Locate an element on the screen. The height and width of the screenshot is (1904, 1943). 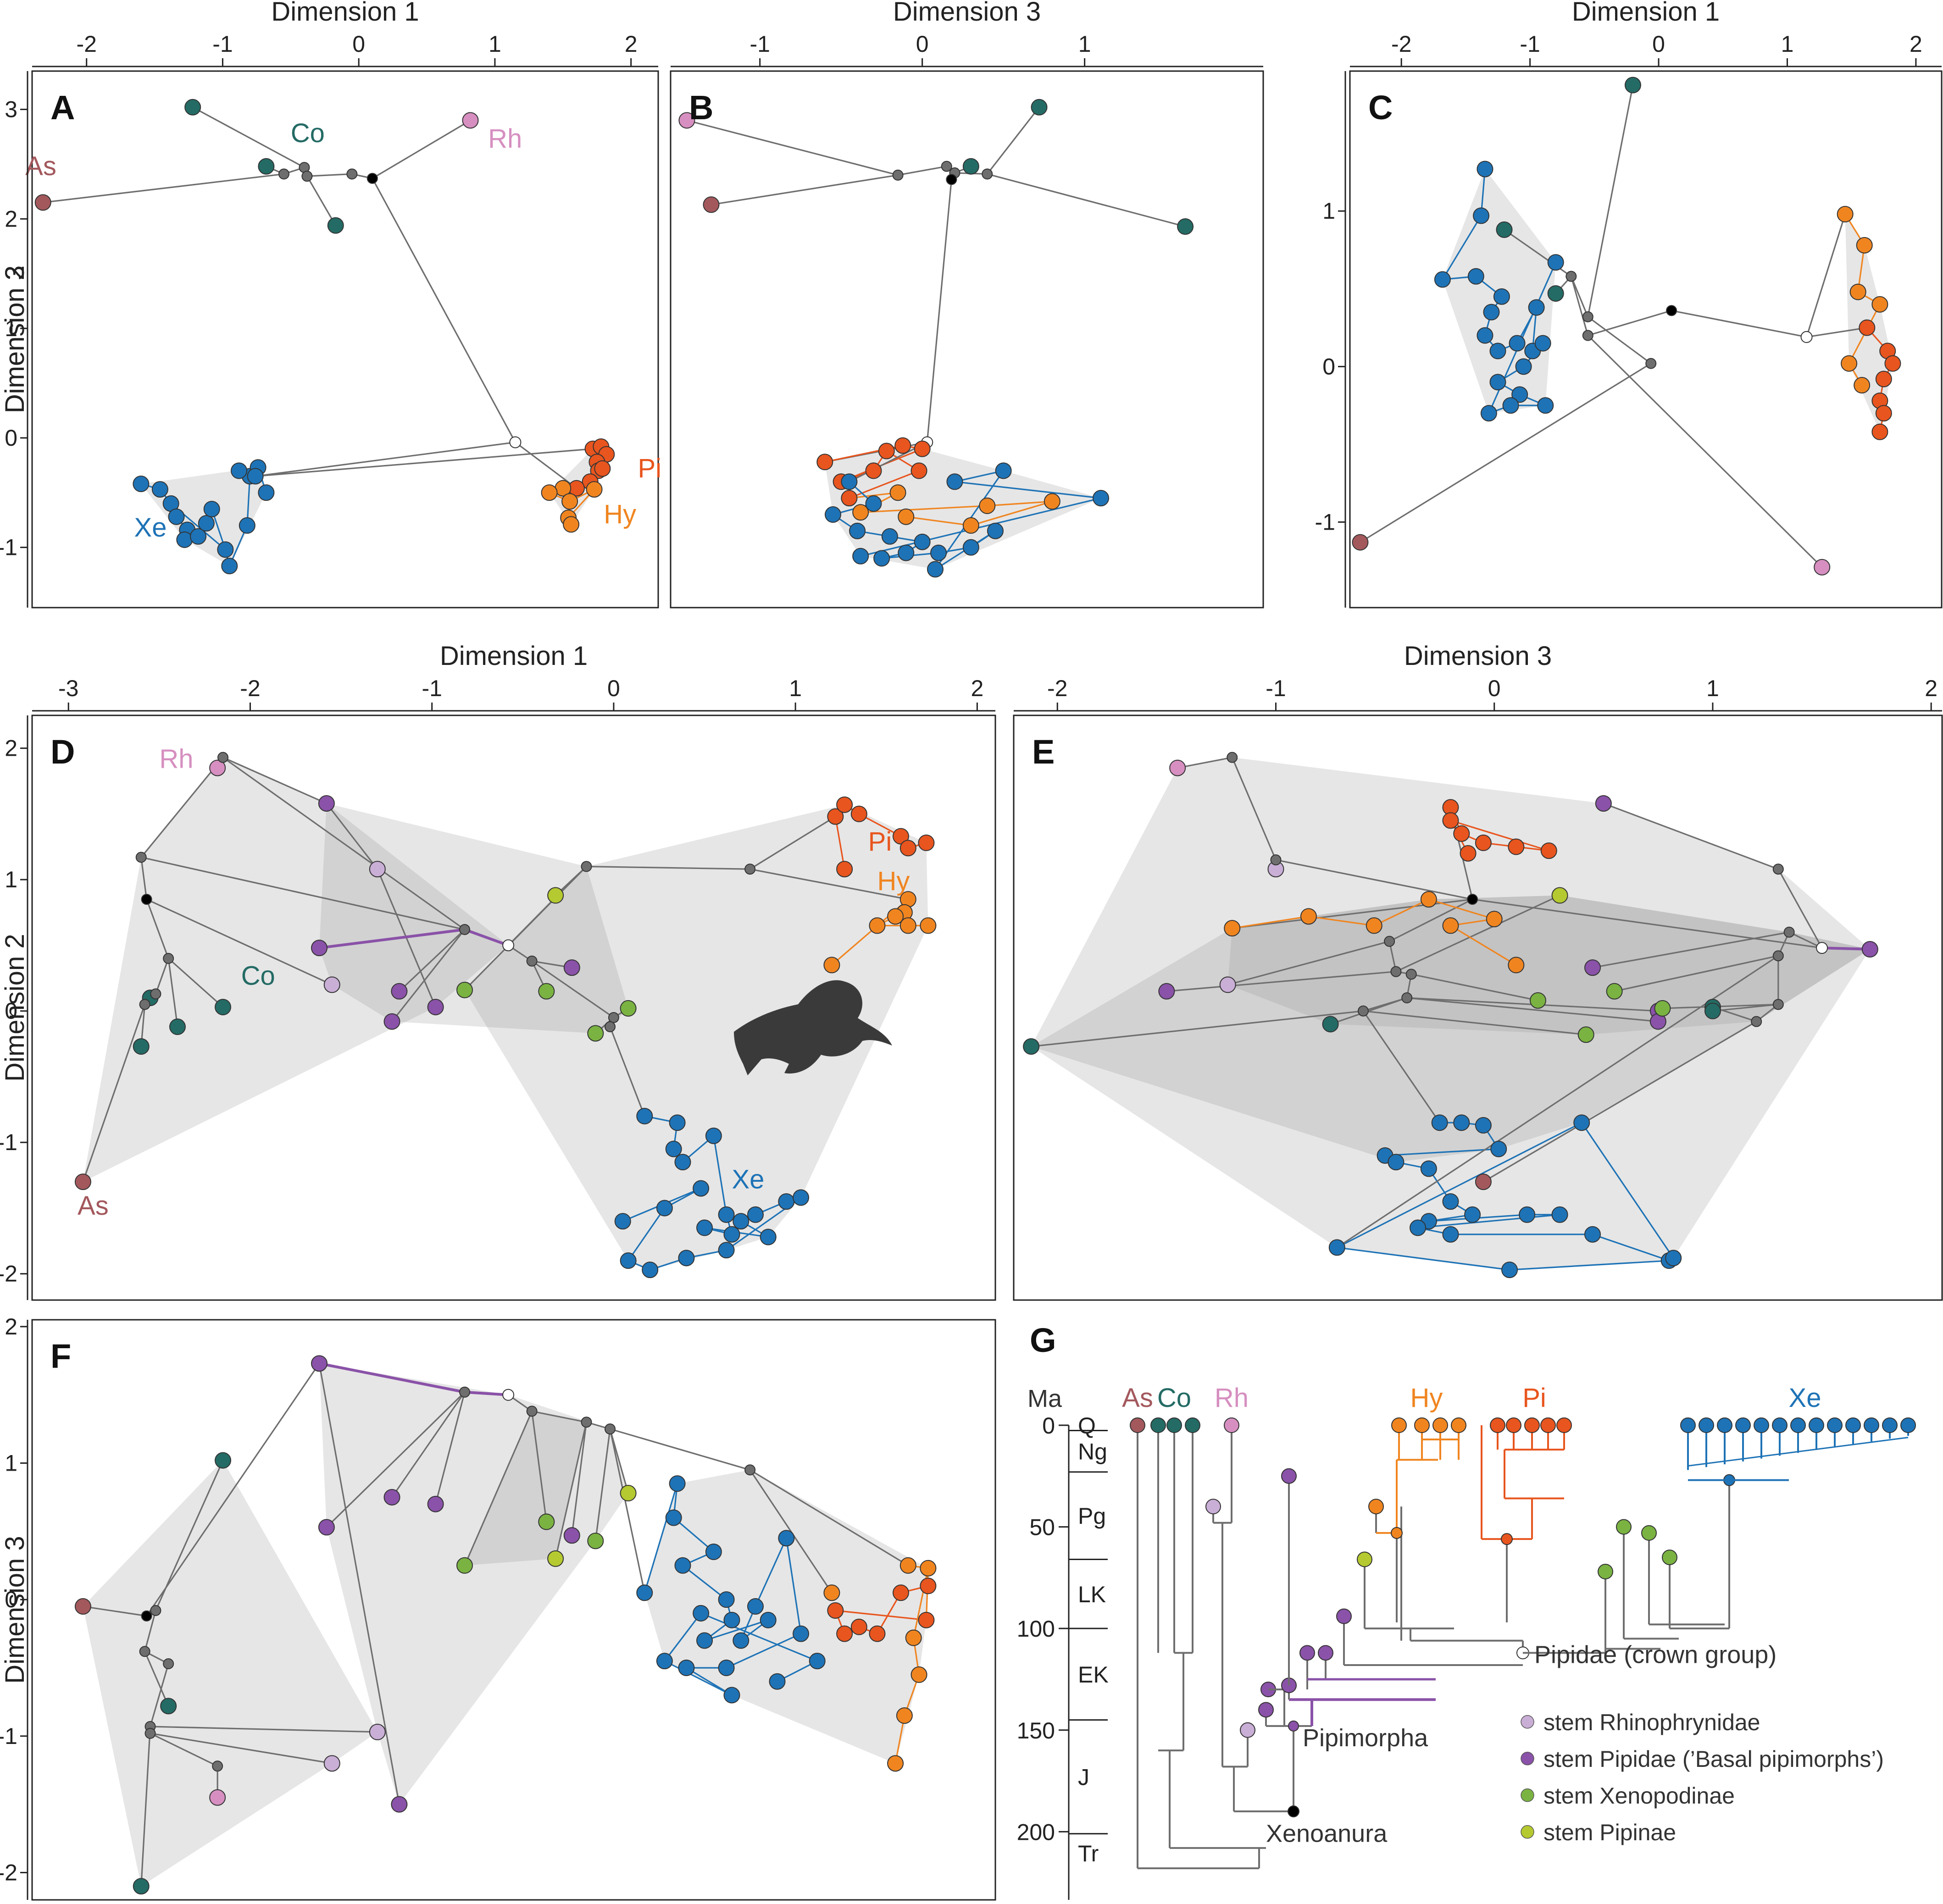
panel-letter-D: D is located at coordinates (63, 752).